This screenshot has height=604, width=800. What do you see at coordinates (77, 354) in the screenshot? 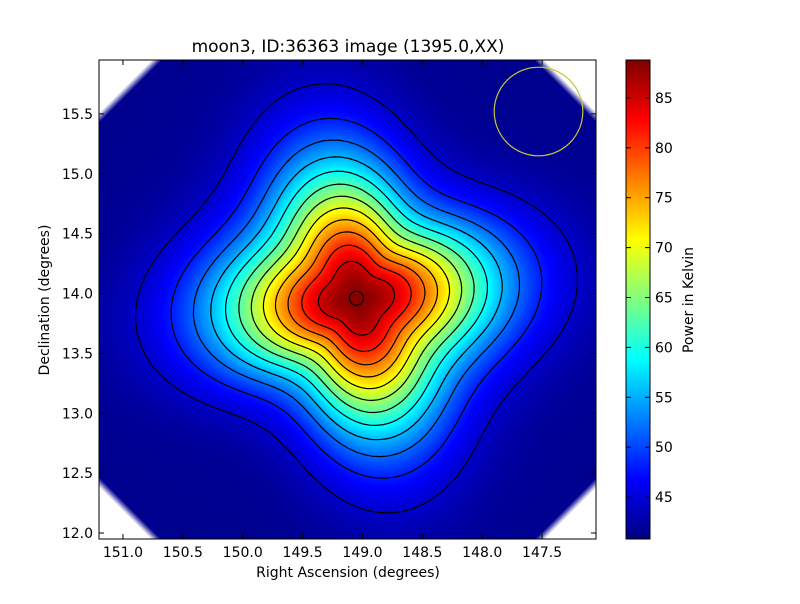
I see `y-tick-label: 13.5` at bounding box center [77, 354].